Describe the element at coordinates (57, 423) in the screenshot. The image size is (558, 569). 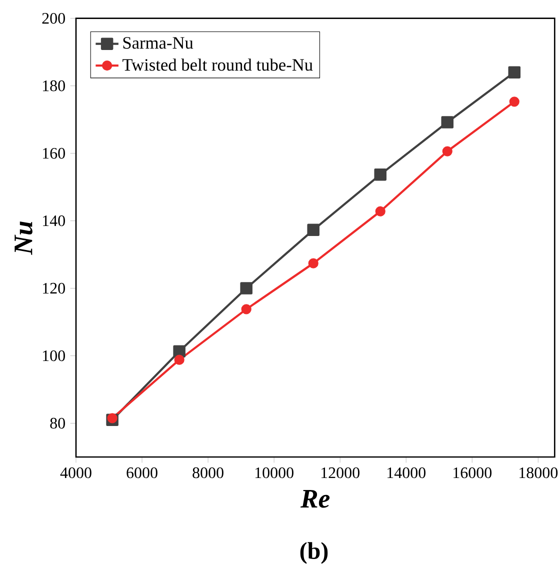
I see `y-tick-label: 80` at that location.